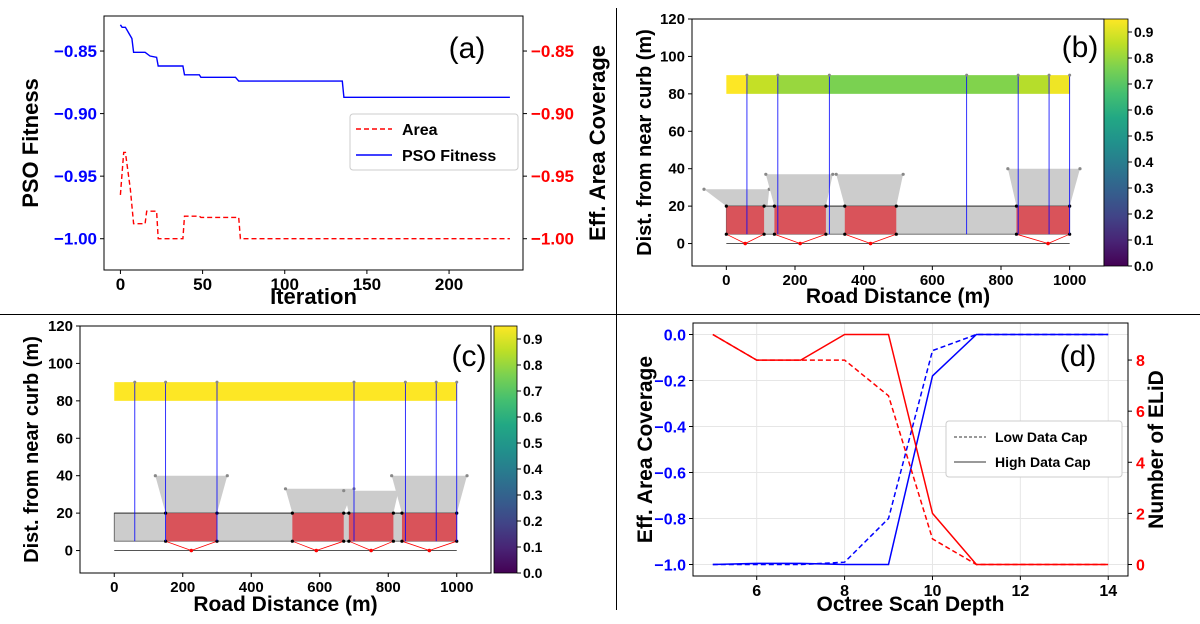 The width and height of the screenshot is (1200, 624). What do you see at coordinates (1069, 280) in the screenshot?
I see `x-tick-label: 1000` at bounding box center [1069, 280].